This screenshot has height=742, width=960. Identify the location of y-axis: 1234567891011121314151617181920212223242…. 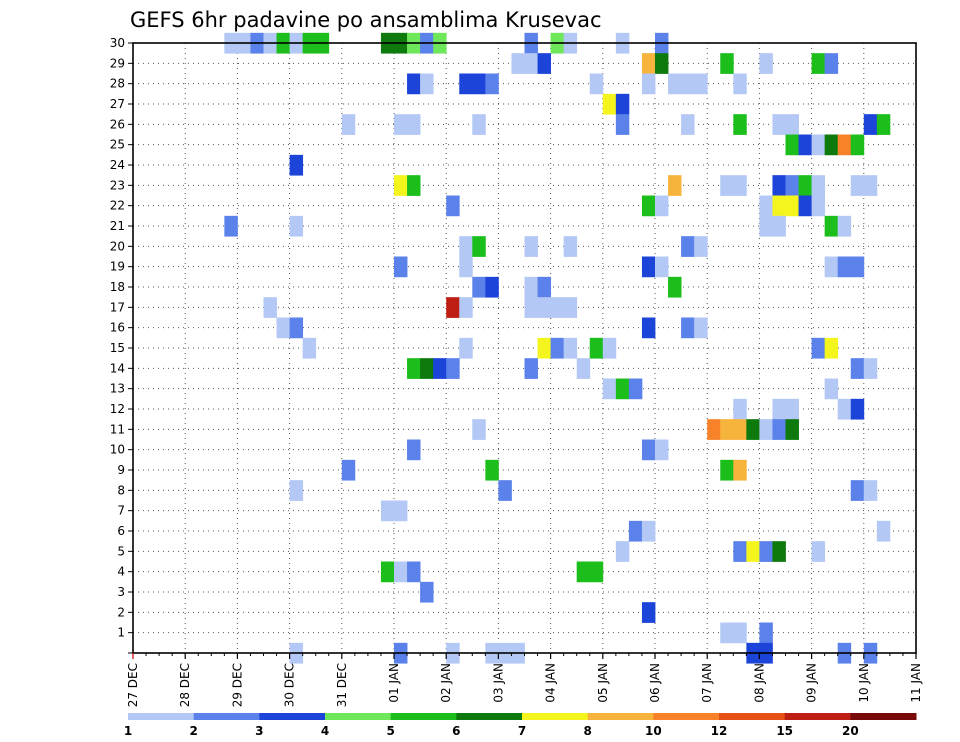
(121, 345).